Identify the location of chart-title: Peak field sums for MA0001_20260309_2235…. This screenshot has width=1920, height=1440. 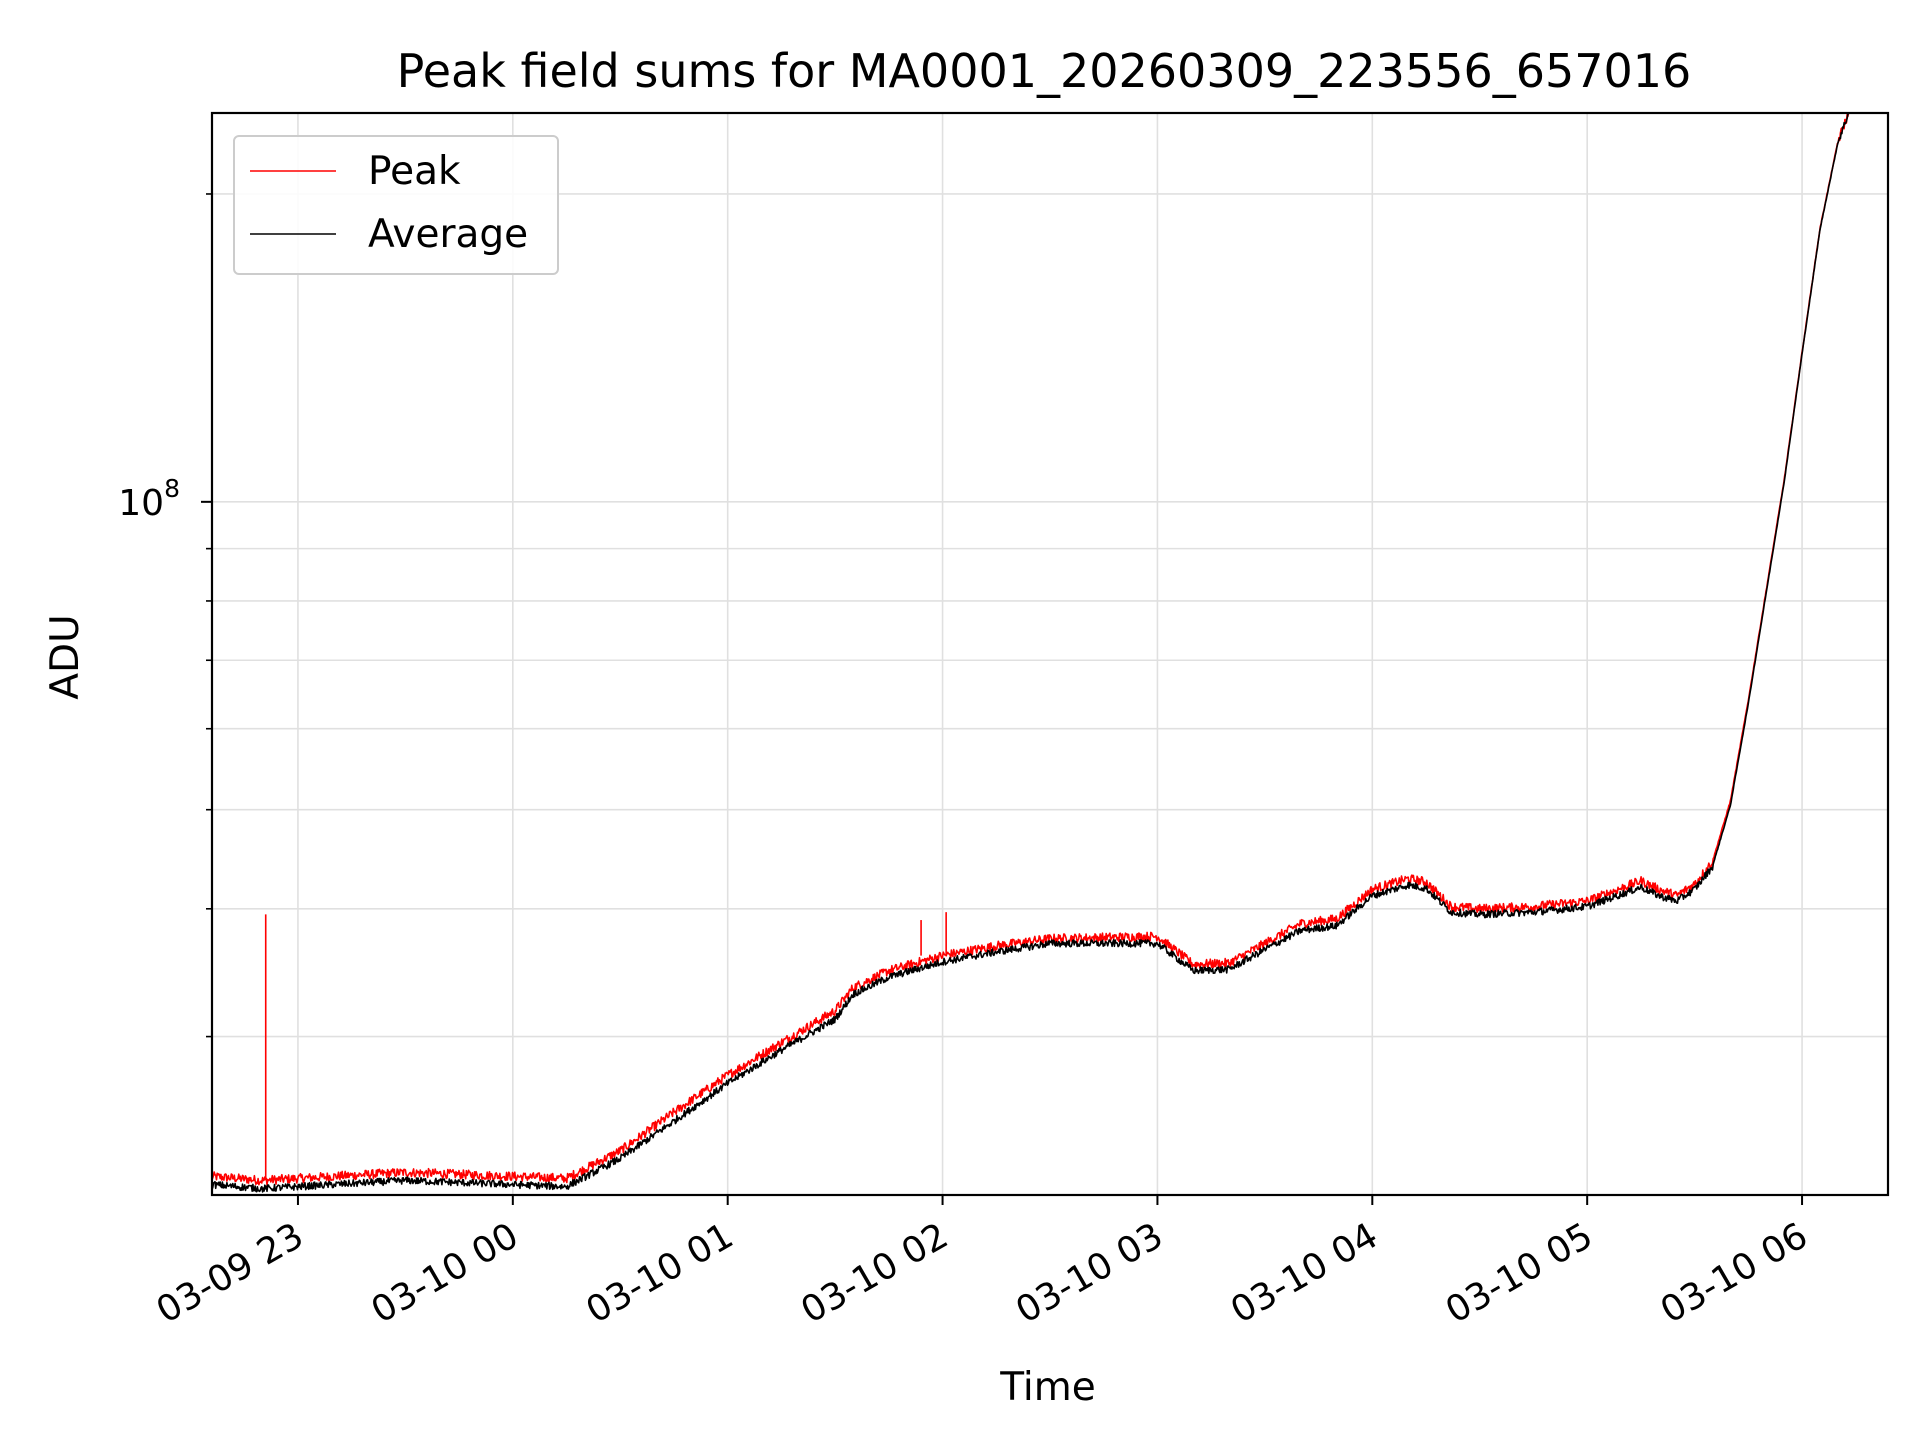
(1044, 71).